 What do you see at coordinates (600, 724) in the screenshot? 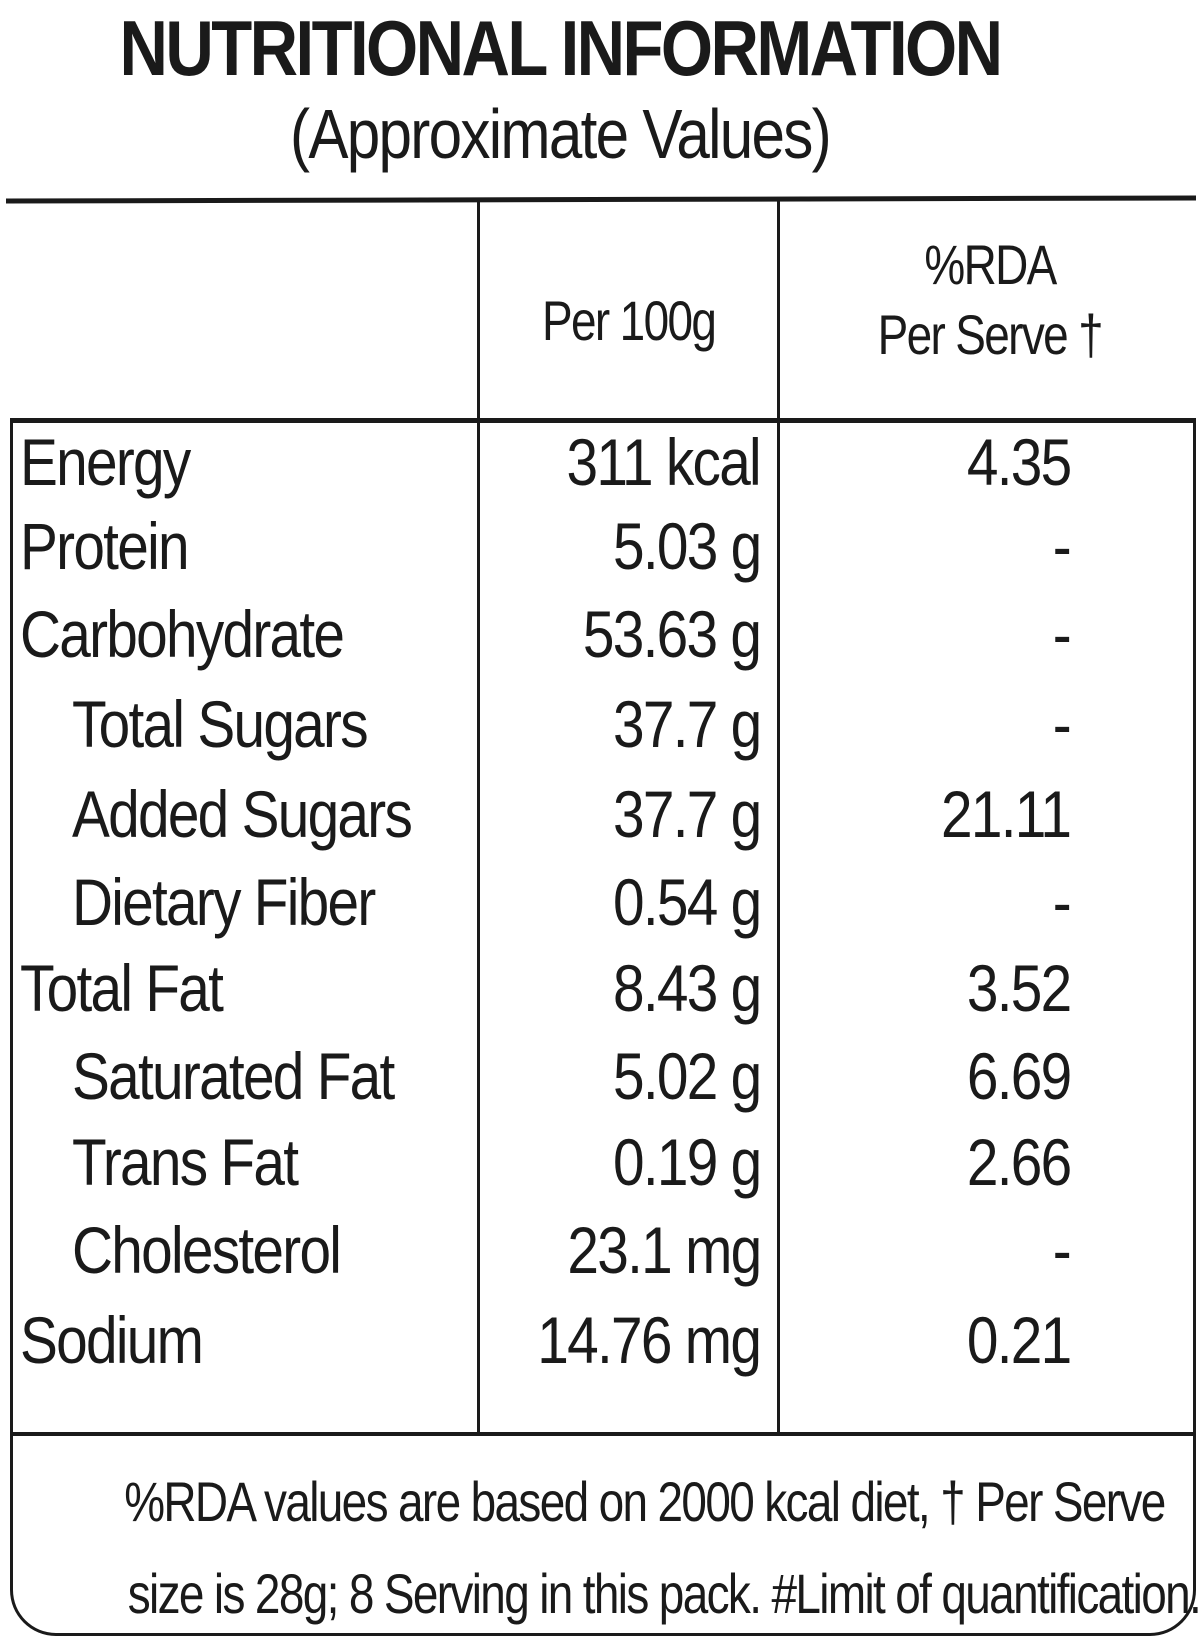
I see `table-row: Total Sugars 37.7 g -` at bounding box center [600, 724].